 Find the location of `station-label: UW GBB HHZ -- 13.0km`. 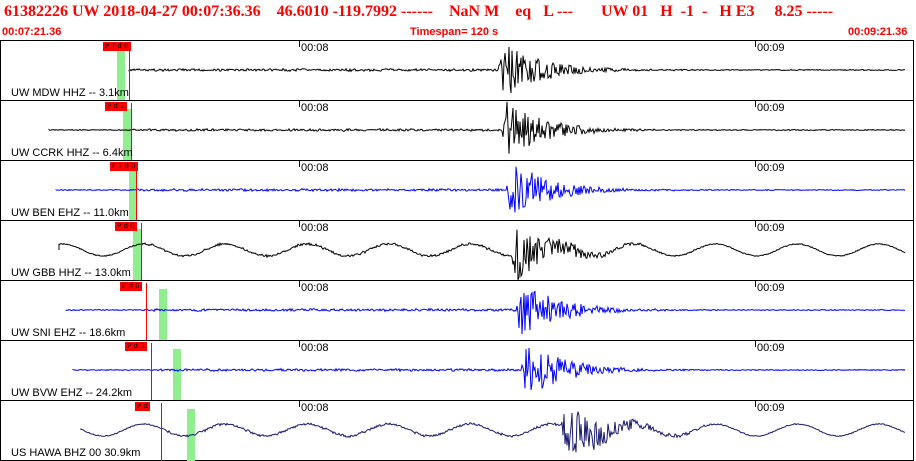

station-label: UW GBB HHZ -- 13.0km is located at coordinates (71, 273).